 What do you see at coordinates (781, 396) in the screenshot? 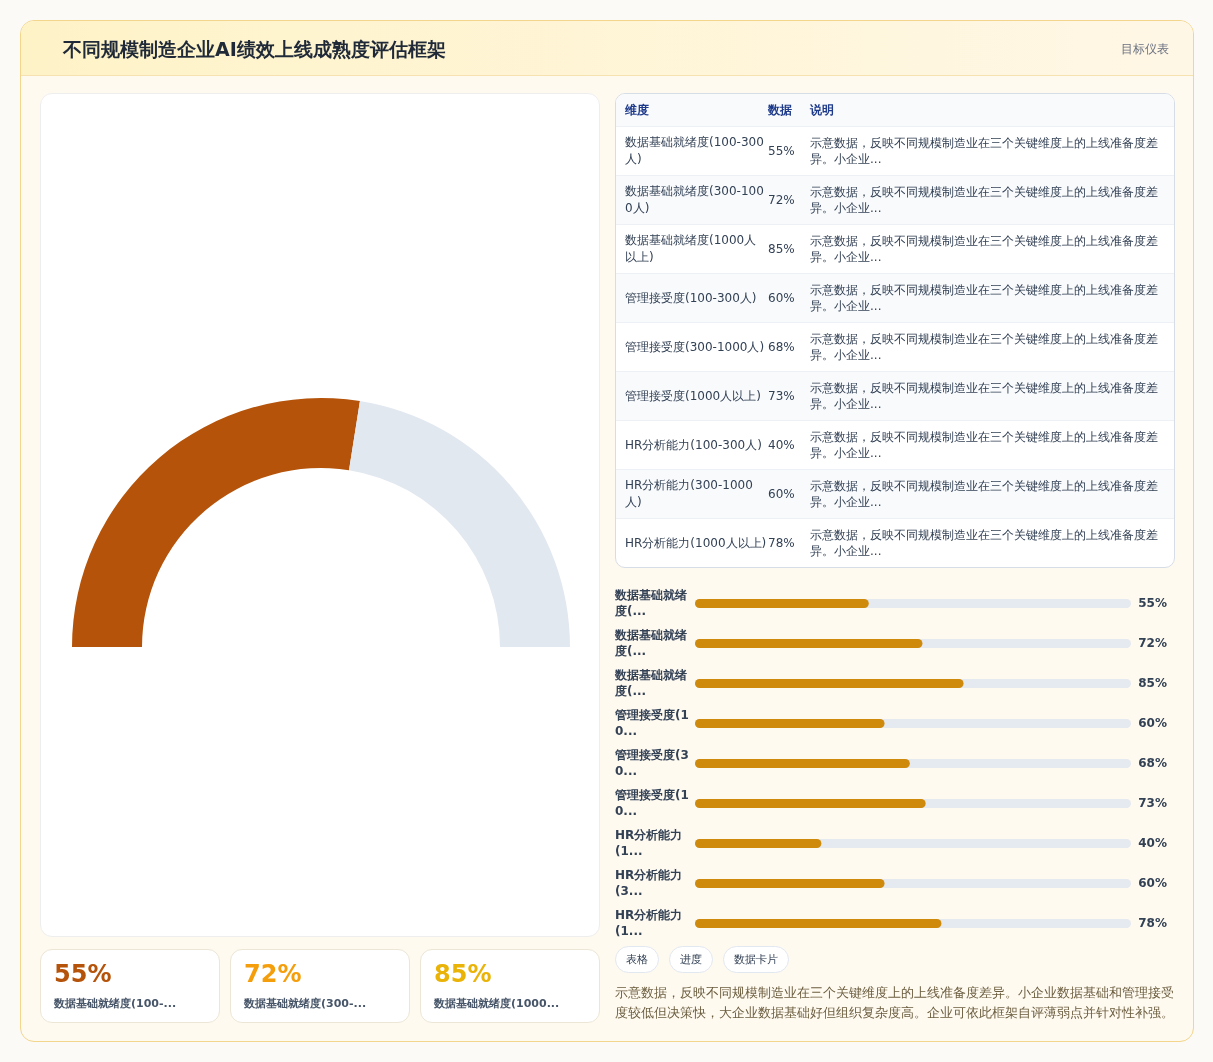
I see `text: 73%` at bounding box center [781, 396].